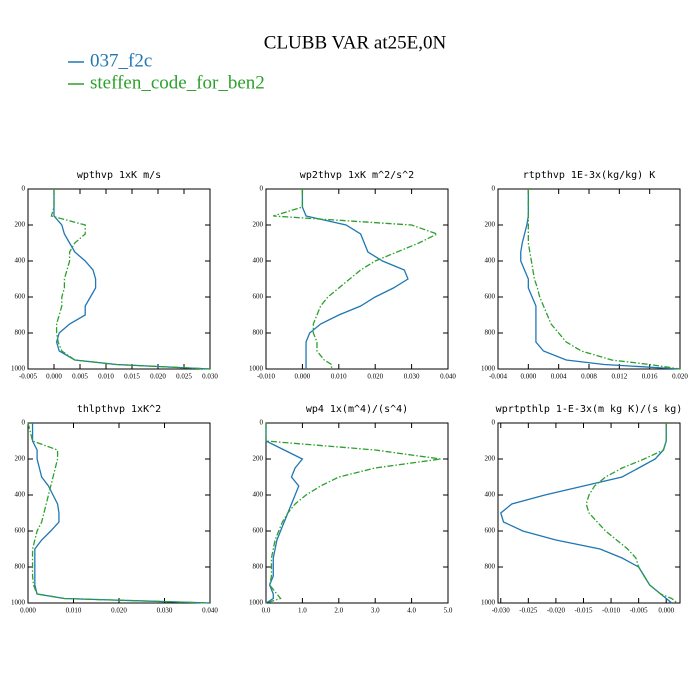 This screenshot has width=700, height=700. Describe the element at coordinates (589, 377) in the screenshot. I see `x-tick-label: 0.008` at that location.